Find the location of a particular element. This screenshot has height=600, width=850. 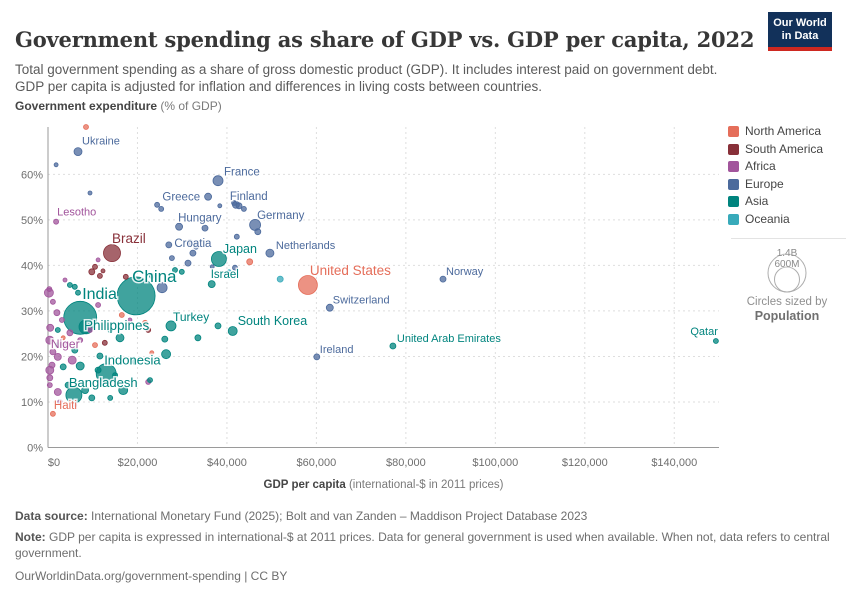

country-label-israel: Israel is located at coordinates (224, 275).